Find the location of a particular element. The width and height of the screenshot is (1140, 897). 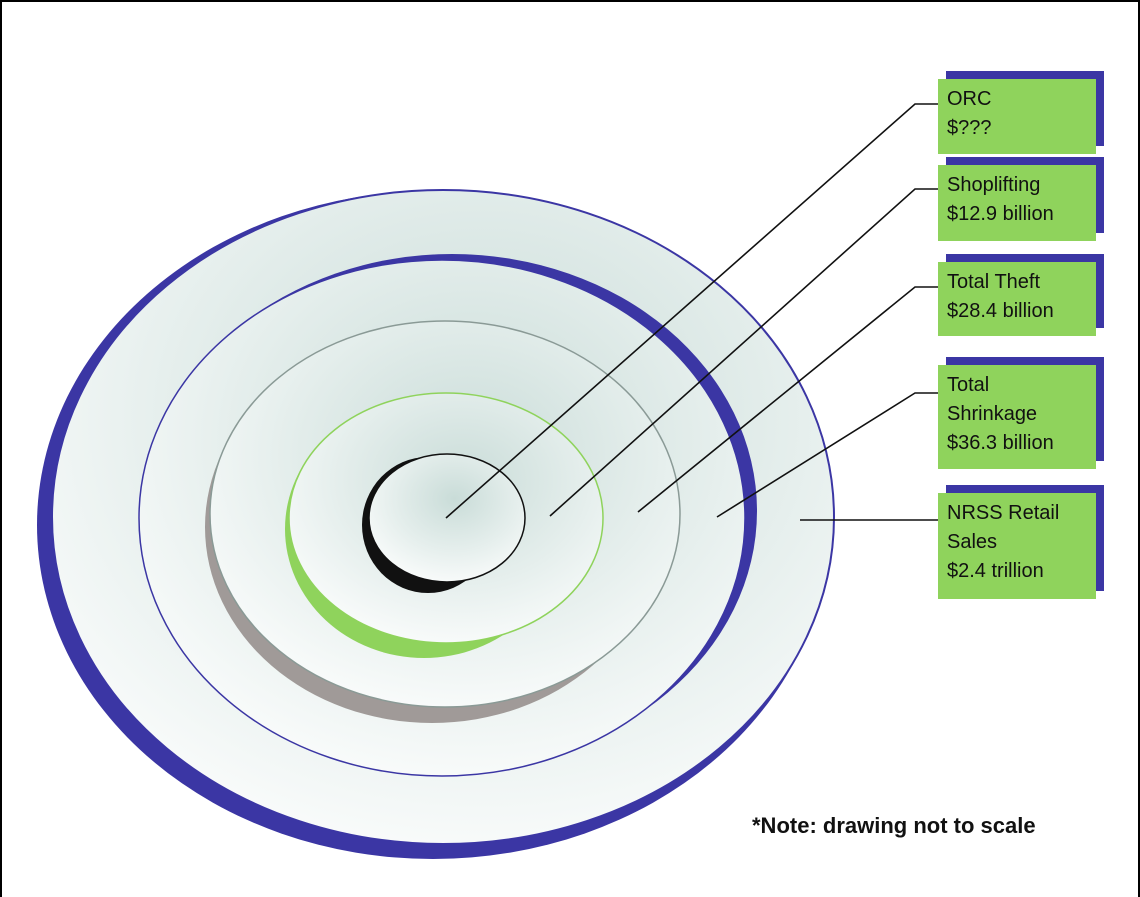

total-shrinkage-label-value: $36.3 billion is located at coordinates (1000, 443).